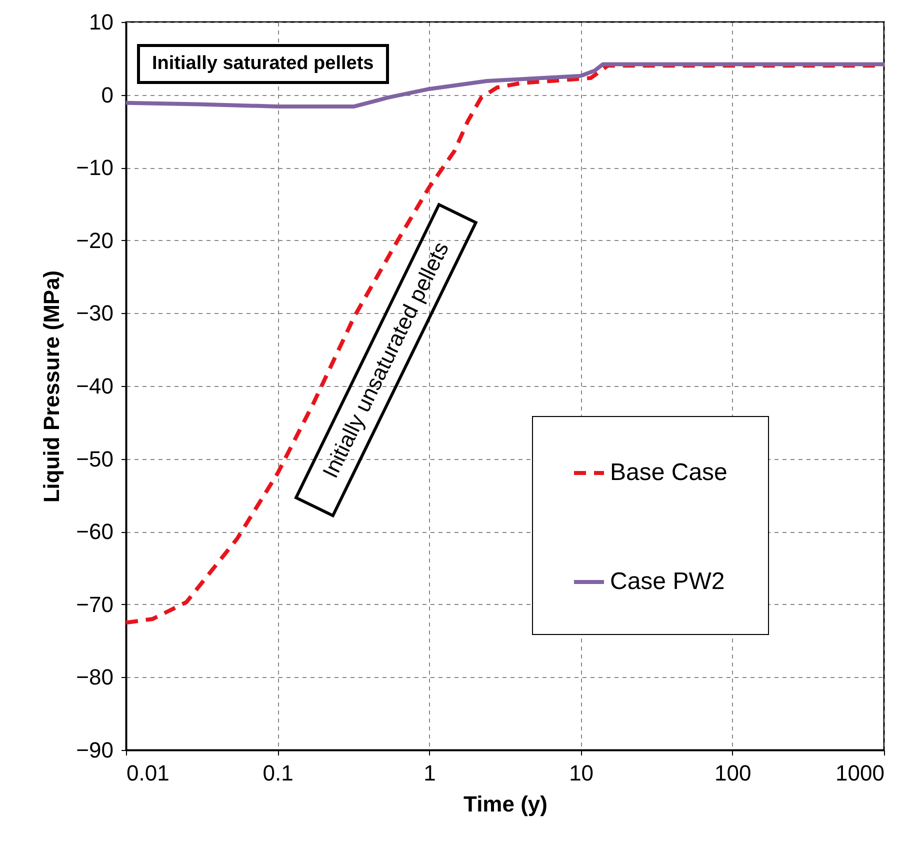 The width and height of the screenshot is (923, 863). What do you see at coordinates (430, 773) in the screenshot?
I see `x-tick-label: 1` at bounding box center [430, 773].